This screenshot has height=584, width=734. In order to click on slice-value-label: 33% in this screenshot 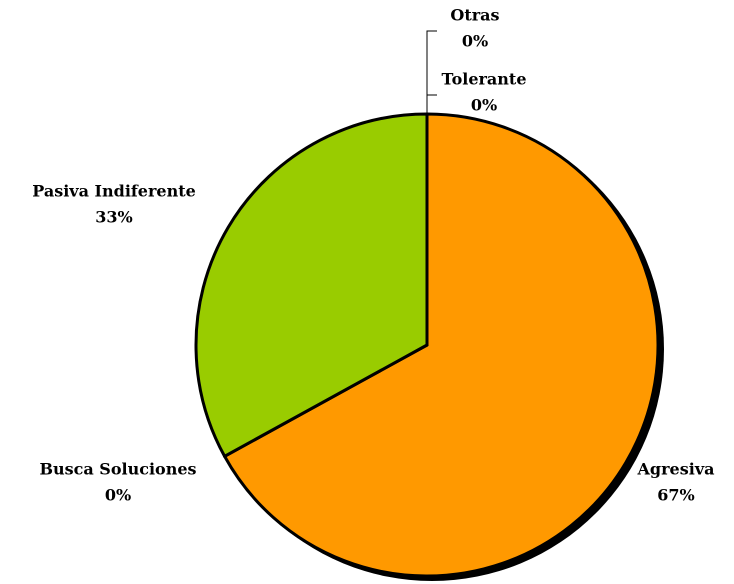, I will do `click(113, 217)`.